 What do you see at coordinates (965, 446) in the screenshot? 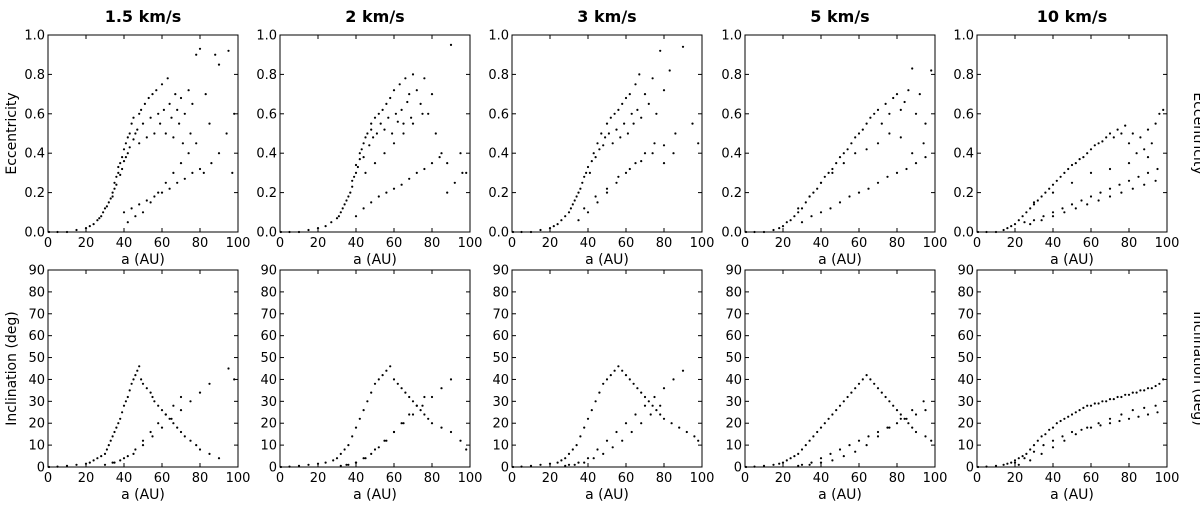
I see `y-tick-label: 10` at bounding box center [965, 446].